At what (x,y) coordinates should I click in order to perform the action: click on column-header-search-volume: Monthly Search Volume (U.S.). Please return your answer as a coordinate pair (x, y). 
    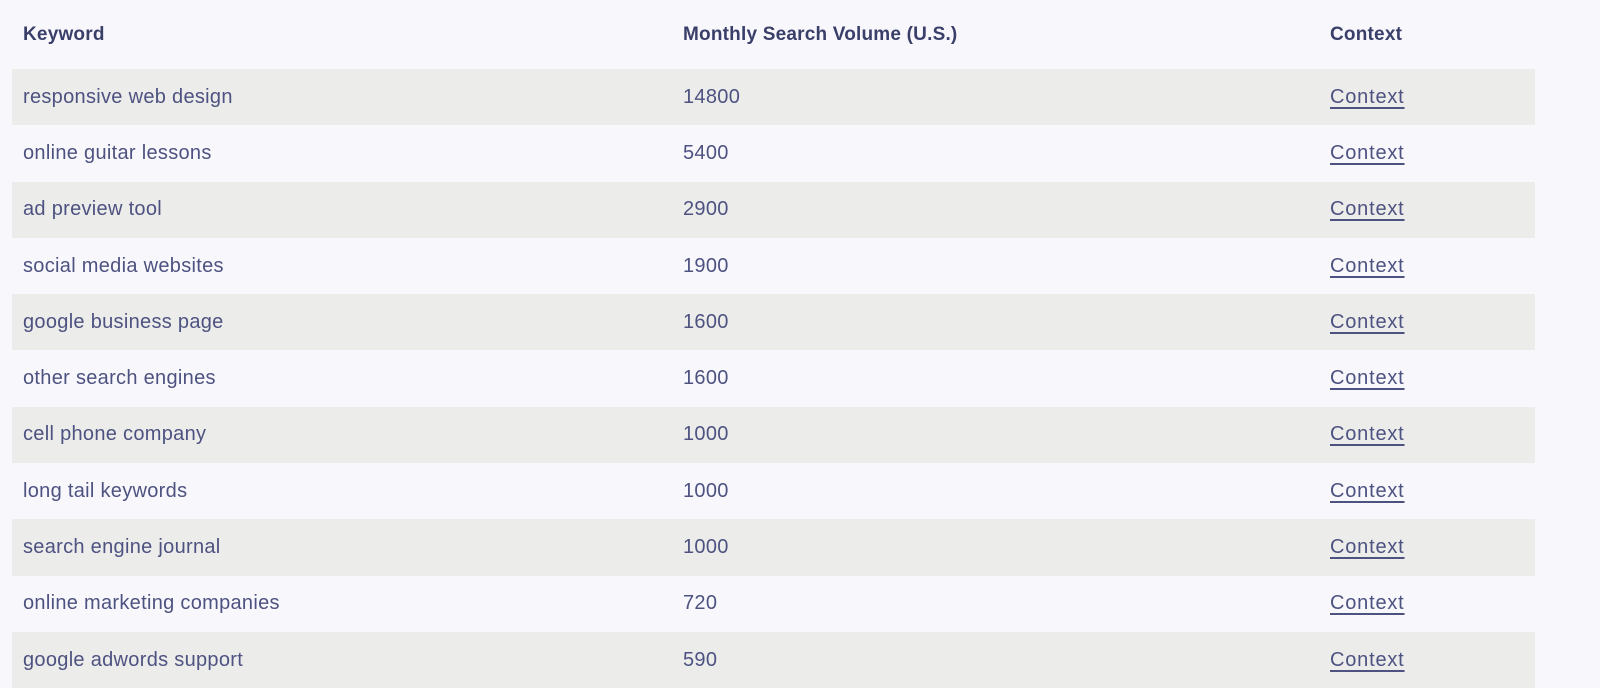
    Looking at the image, I should click on (820, 34).